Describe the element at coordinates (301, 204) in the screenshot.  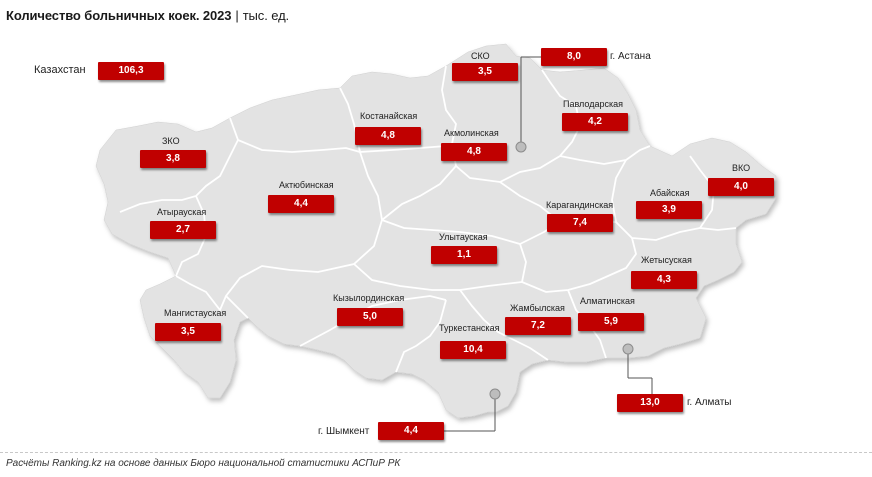
I see `region-value-aktobe: 4,4` at that location.